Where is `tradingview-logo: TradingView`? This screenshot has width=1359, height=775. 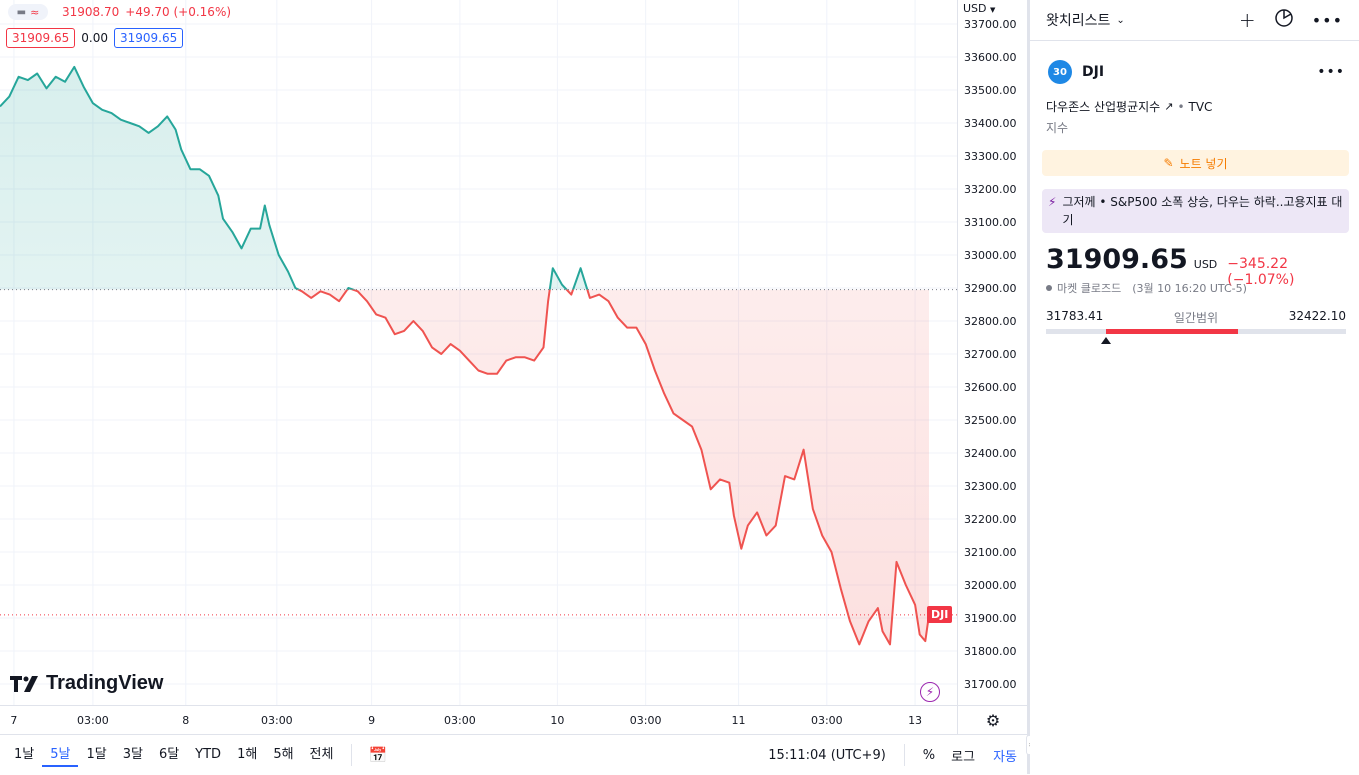 tradingview-logo: TradingView is located at coordinates (86, 683).